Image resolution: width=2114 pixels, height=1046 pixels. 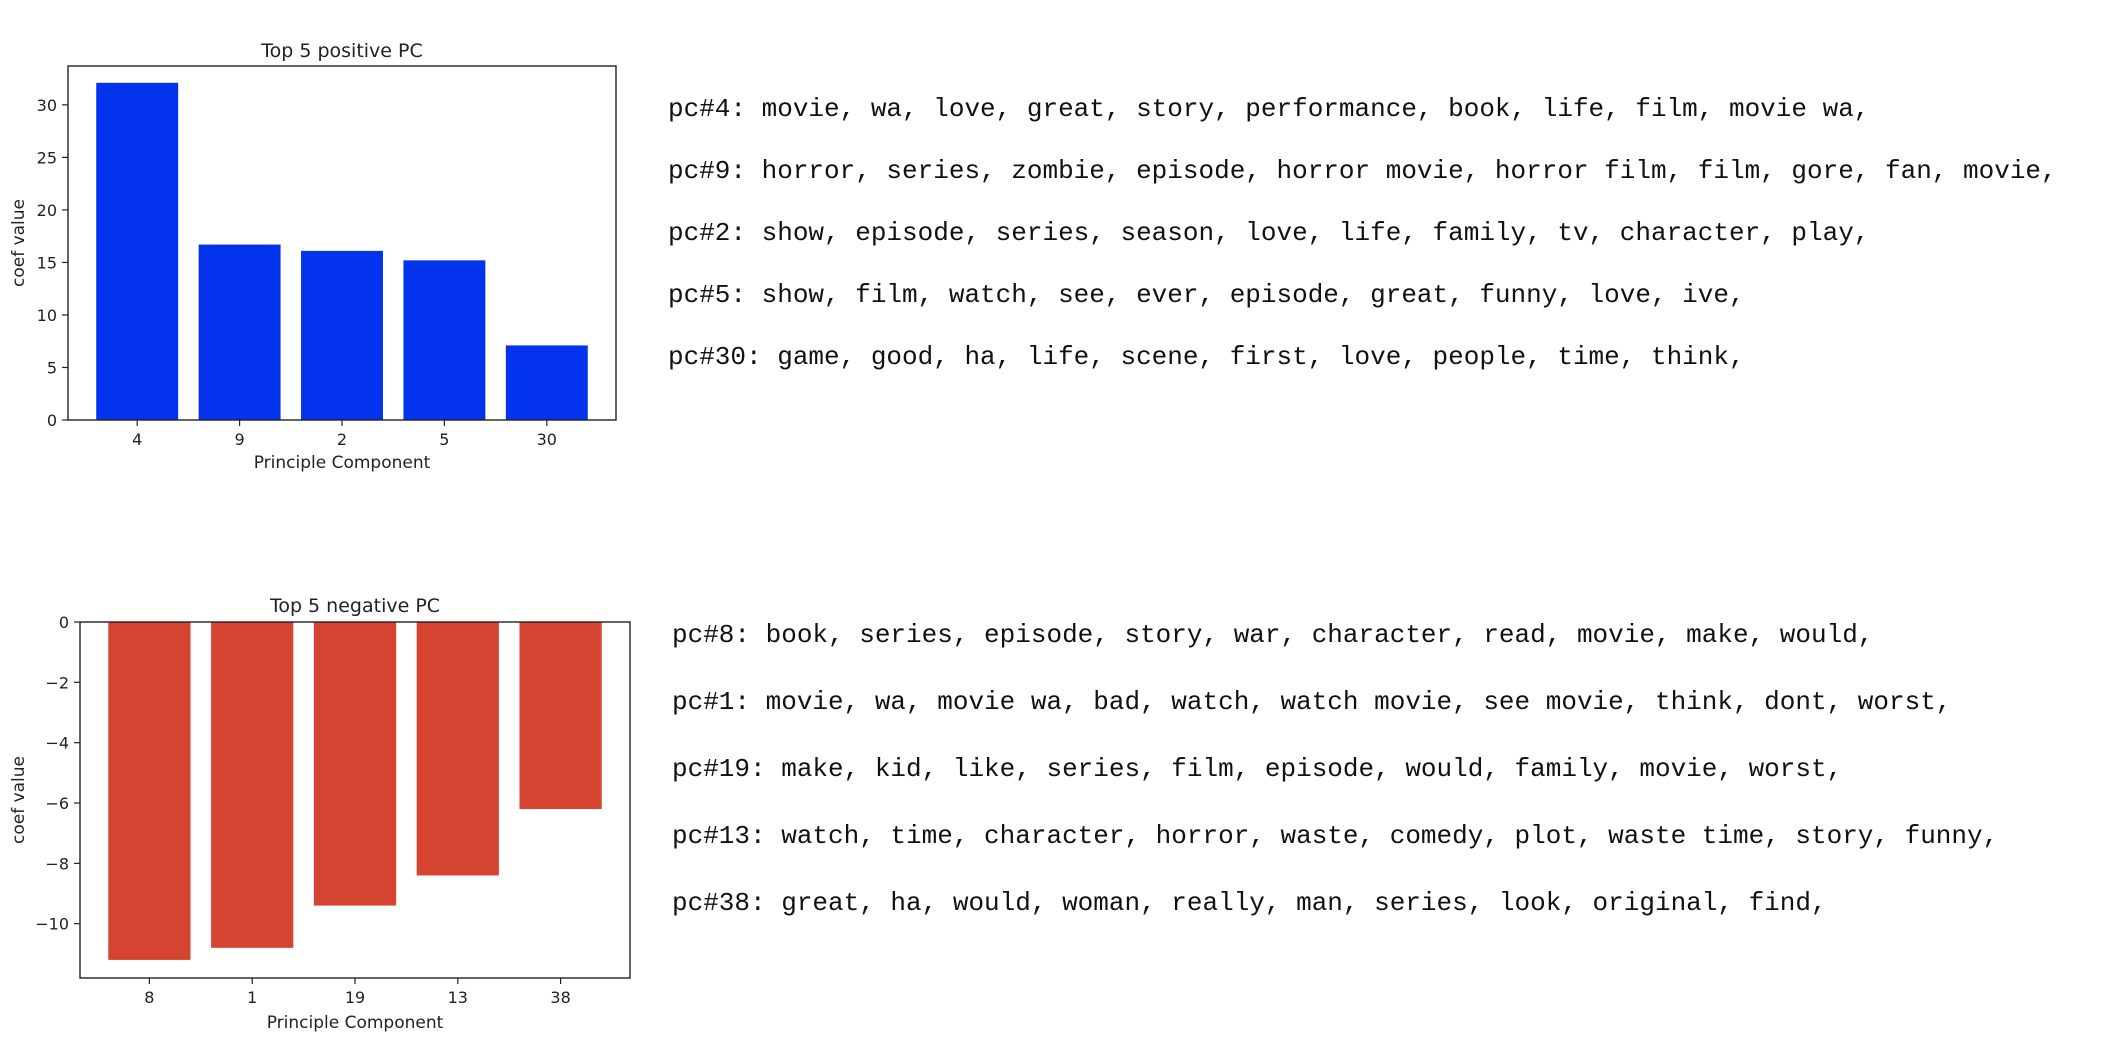 I want to click on y-tick-label: −2, so click(x=57, y=682).